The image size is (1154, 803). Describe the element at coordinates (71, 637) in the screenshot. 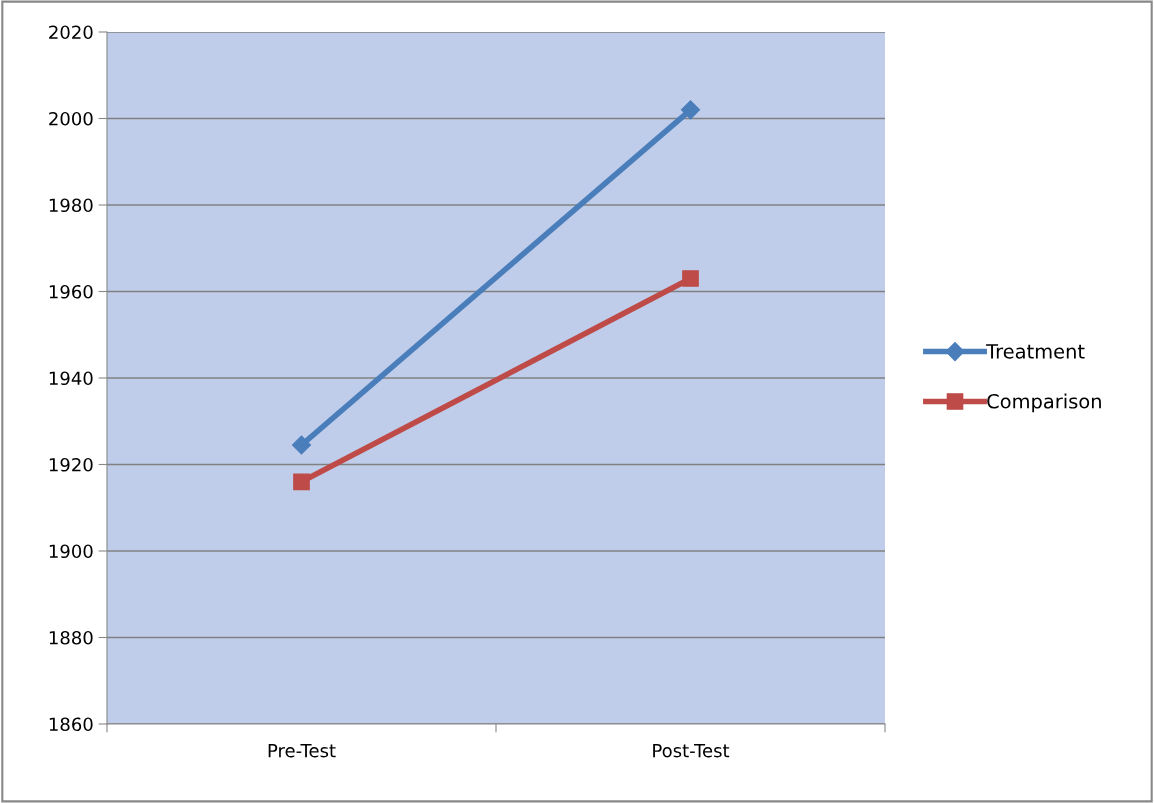

I see `y-tick-label: 1880` at that location.